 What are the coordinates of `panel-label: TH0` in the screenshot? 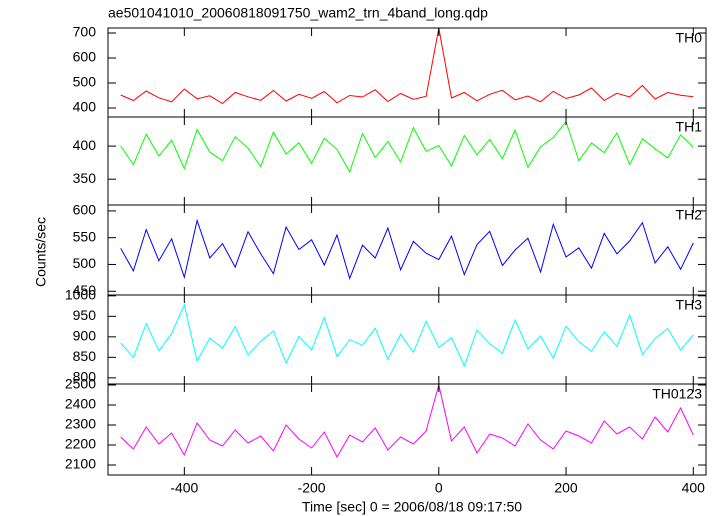 It's located at (689, 38).